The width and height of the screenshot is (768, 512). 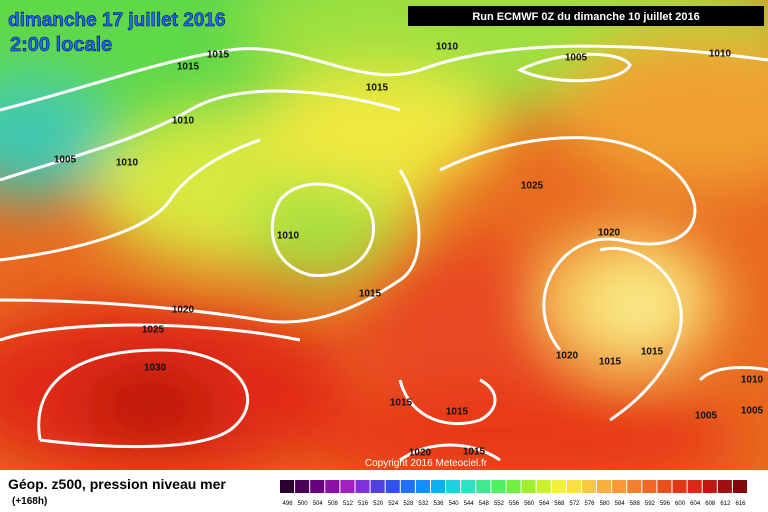 I want to click on footer-title: Géop. z500, pression niveau mer, so click(x=117, y=484).